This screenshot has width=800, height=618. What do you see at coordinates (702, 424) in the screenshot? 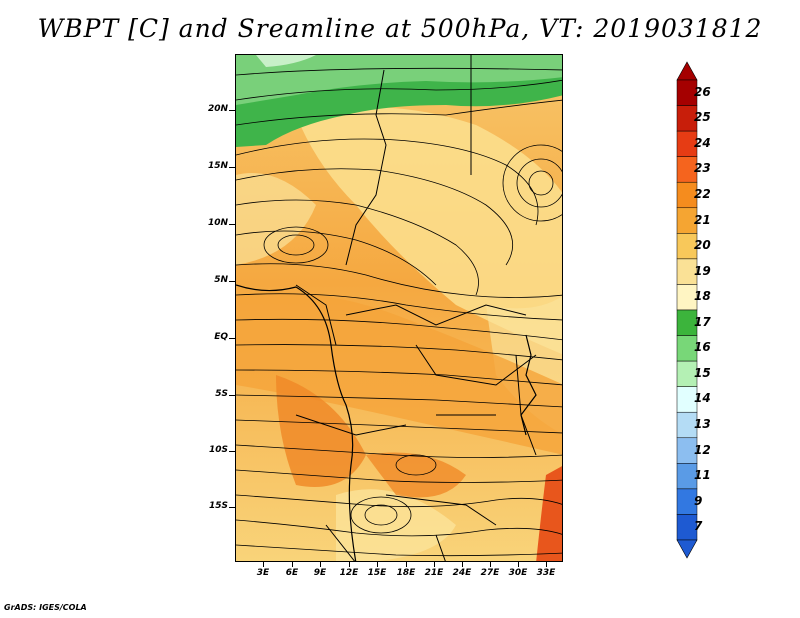
I see `colorbar-label: 13` at bounding box center [702, 424].